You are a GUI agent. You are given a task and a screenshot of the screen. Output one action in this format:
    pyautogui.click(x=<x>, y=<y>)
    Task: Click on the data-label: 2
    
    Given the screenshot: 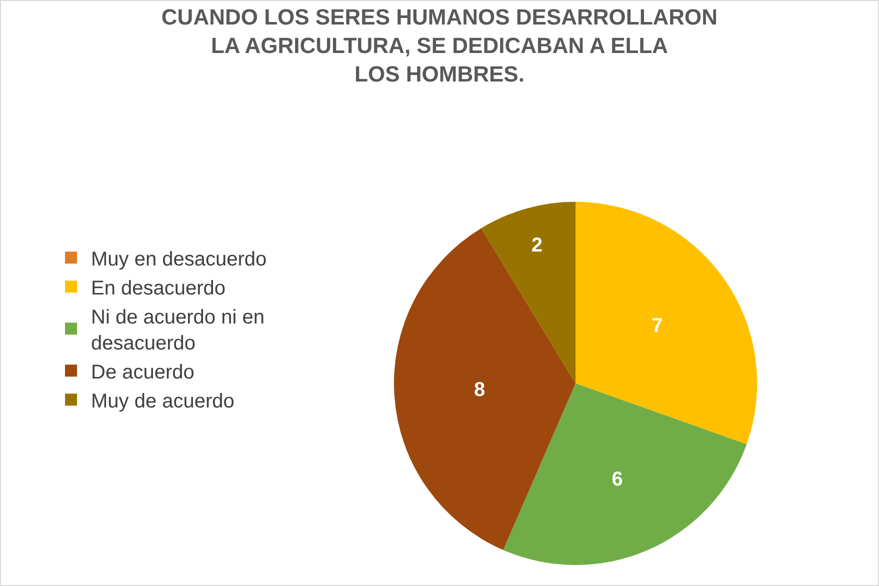 What is the action you would take?
    pyautogui.click(x=537, y=245)
    